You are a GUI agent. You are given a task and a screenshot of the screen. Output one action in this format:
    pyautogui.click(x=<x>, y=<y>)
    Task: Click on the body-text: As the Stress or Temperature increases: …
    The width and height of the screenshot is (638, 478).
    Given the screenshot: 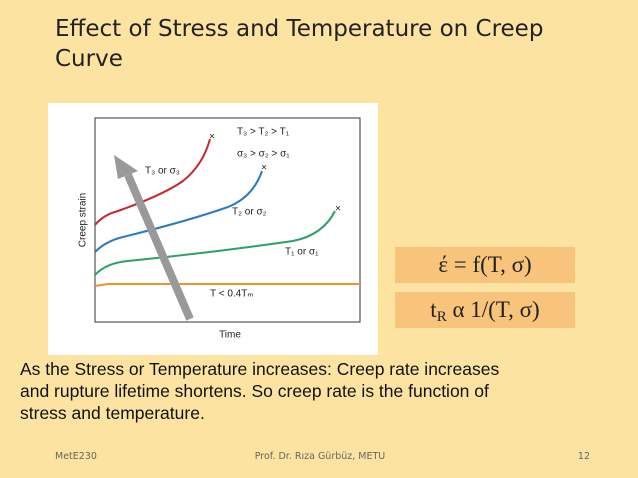 What is the action you would take?
    pyautogui.click(x=325, y=391)
    